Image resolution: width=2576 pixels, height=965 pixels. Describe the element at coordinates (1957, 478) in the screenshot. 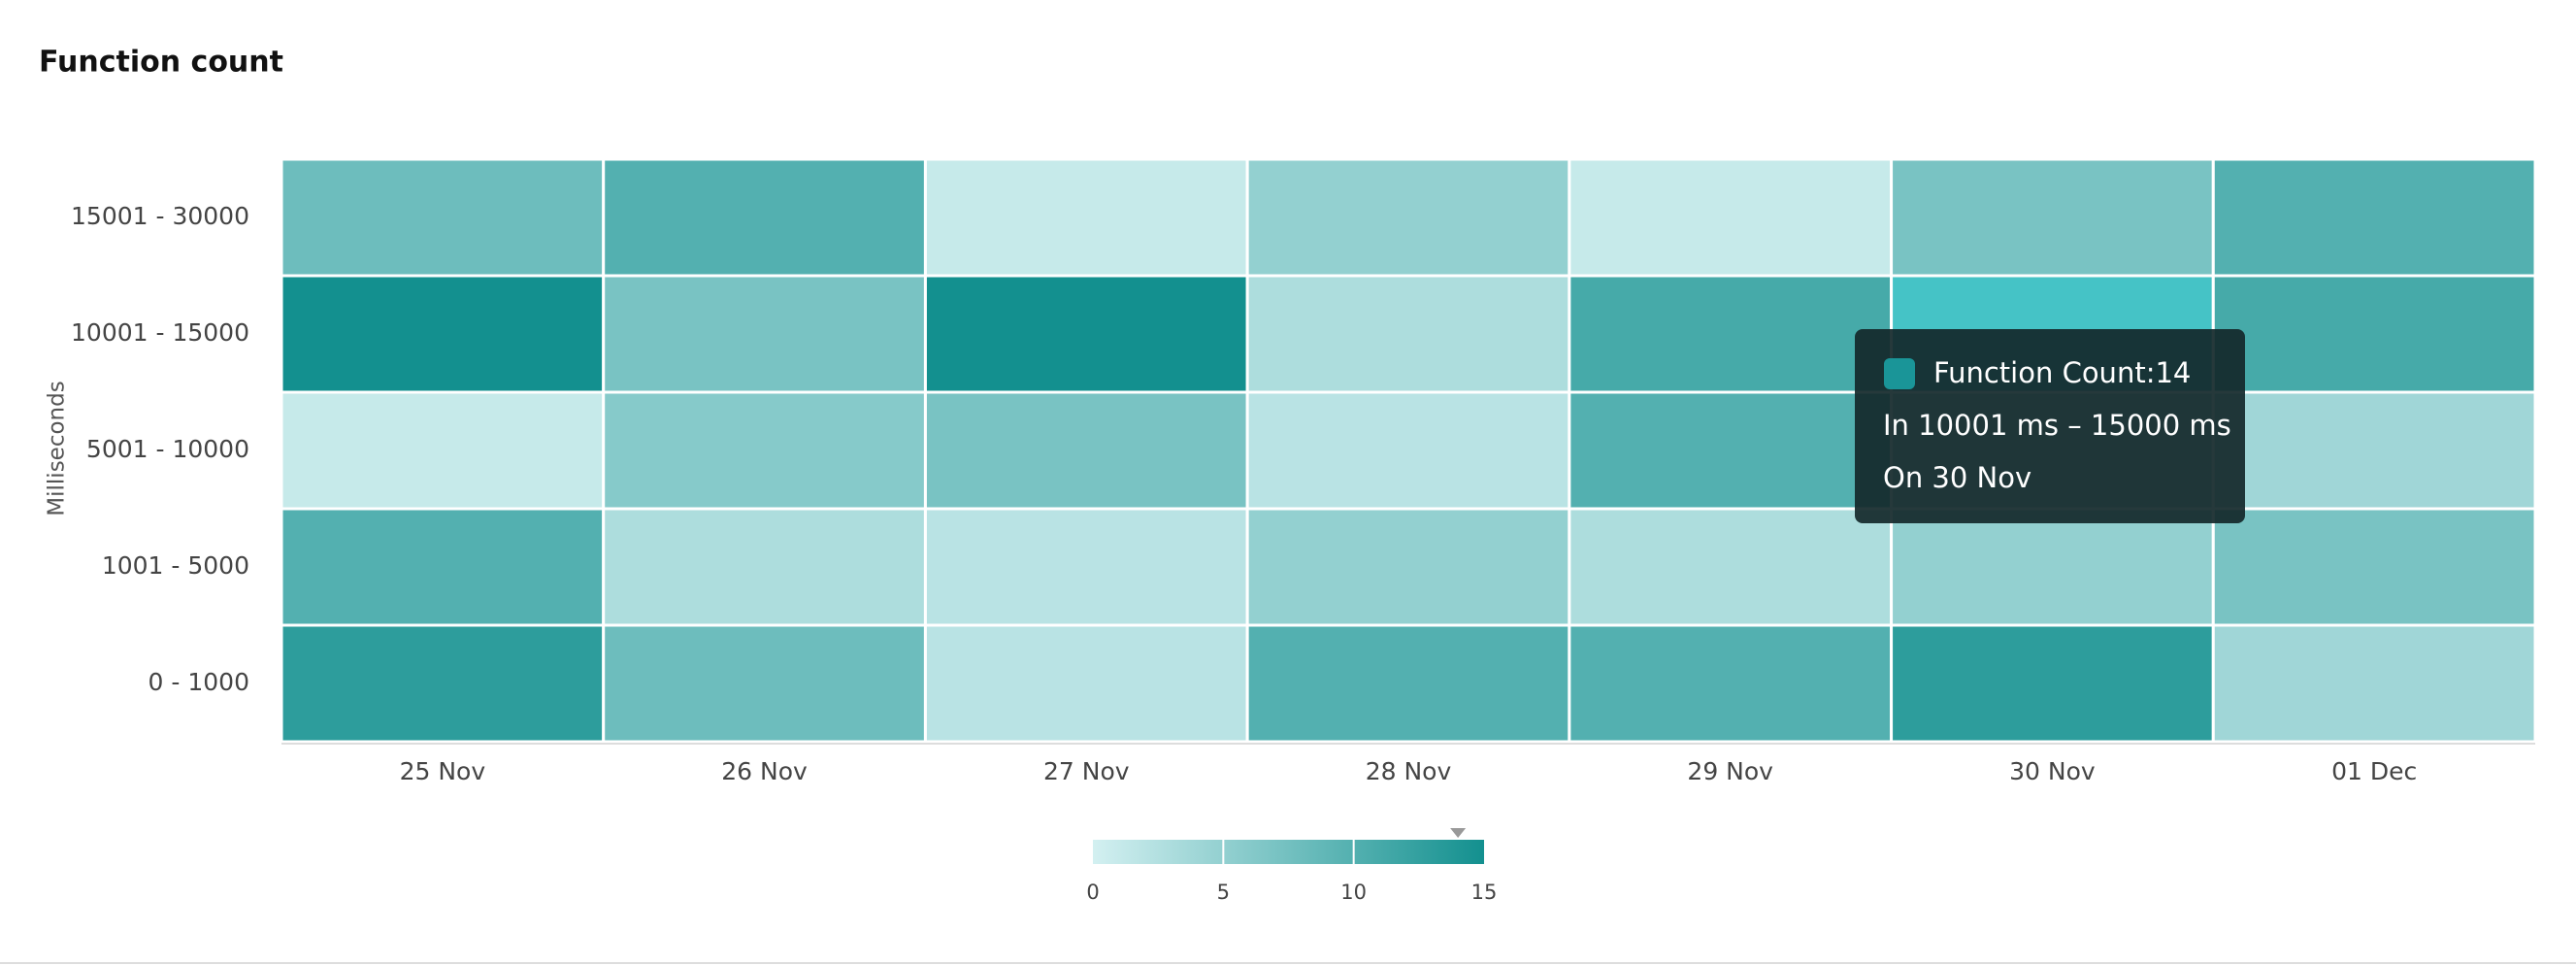

I see `tooltip-line: On 30 Nov` at that location.